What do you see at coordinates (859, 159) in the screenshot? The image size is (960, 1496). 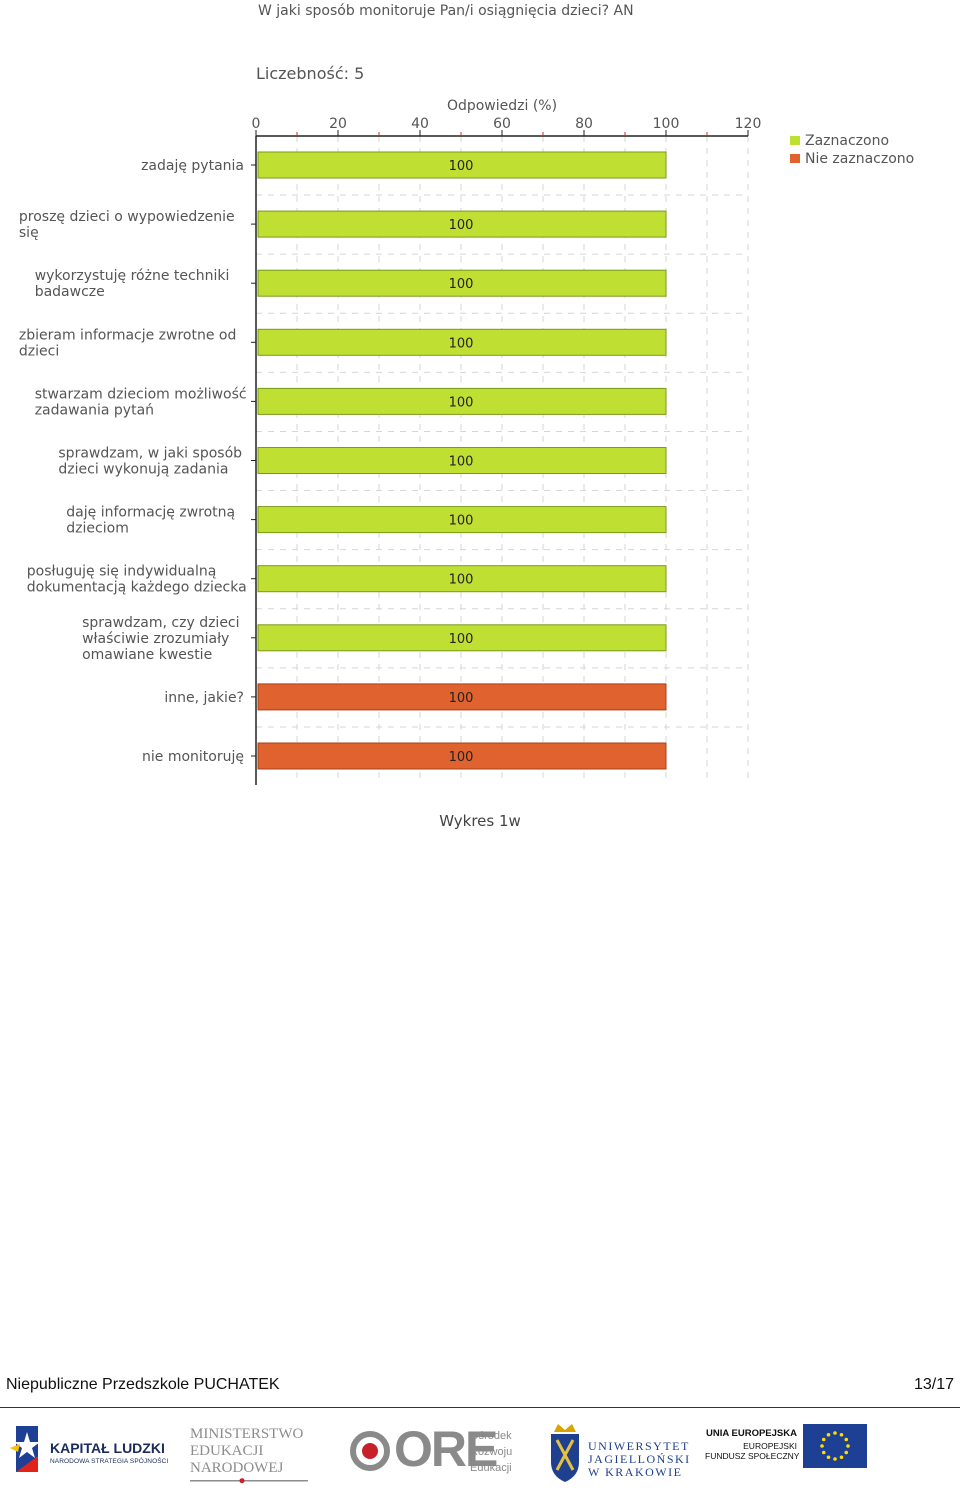 I see `legend-label: Nie zaznaczono` at bounding box center [859, 159].